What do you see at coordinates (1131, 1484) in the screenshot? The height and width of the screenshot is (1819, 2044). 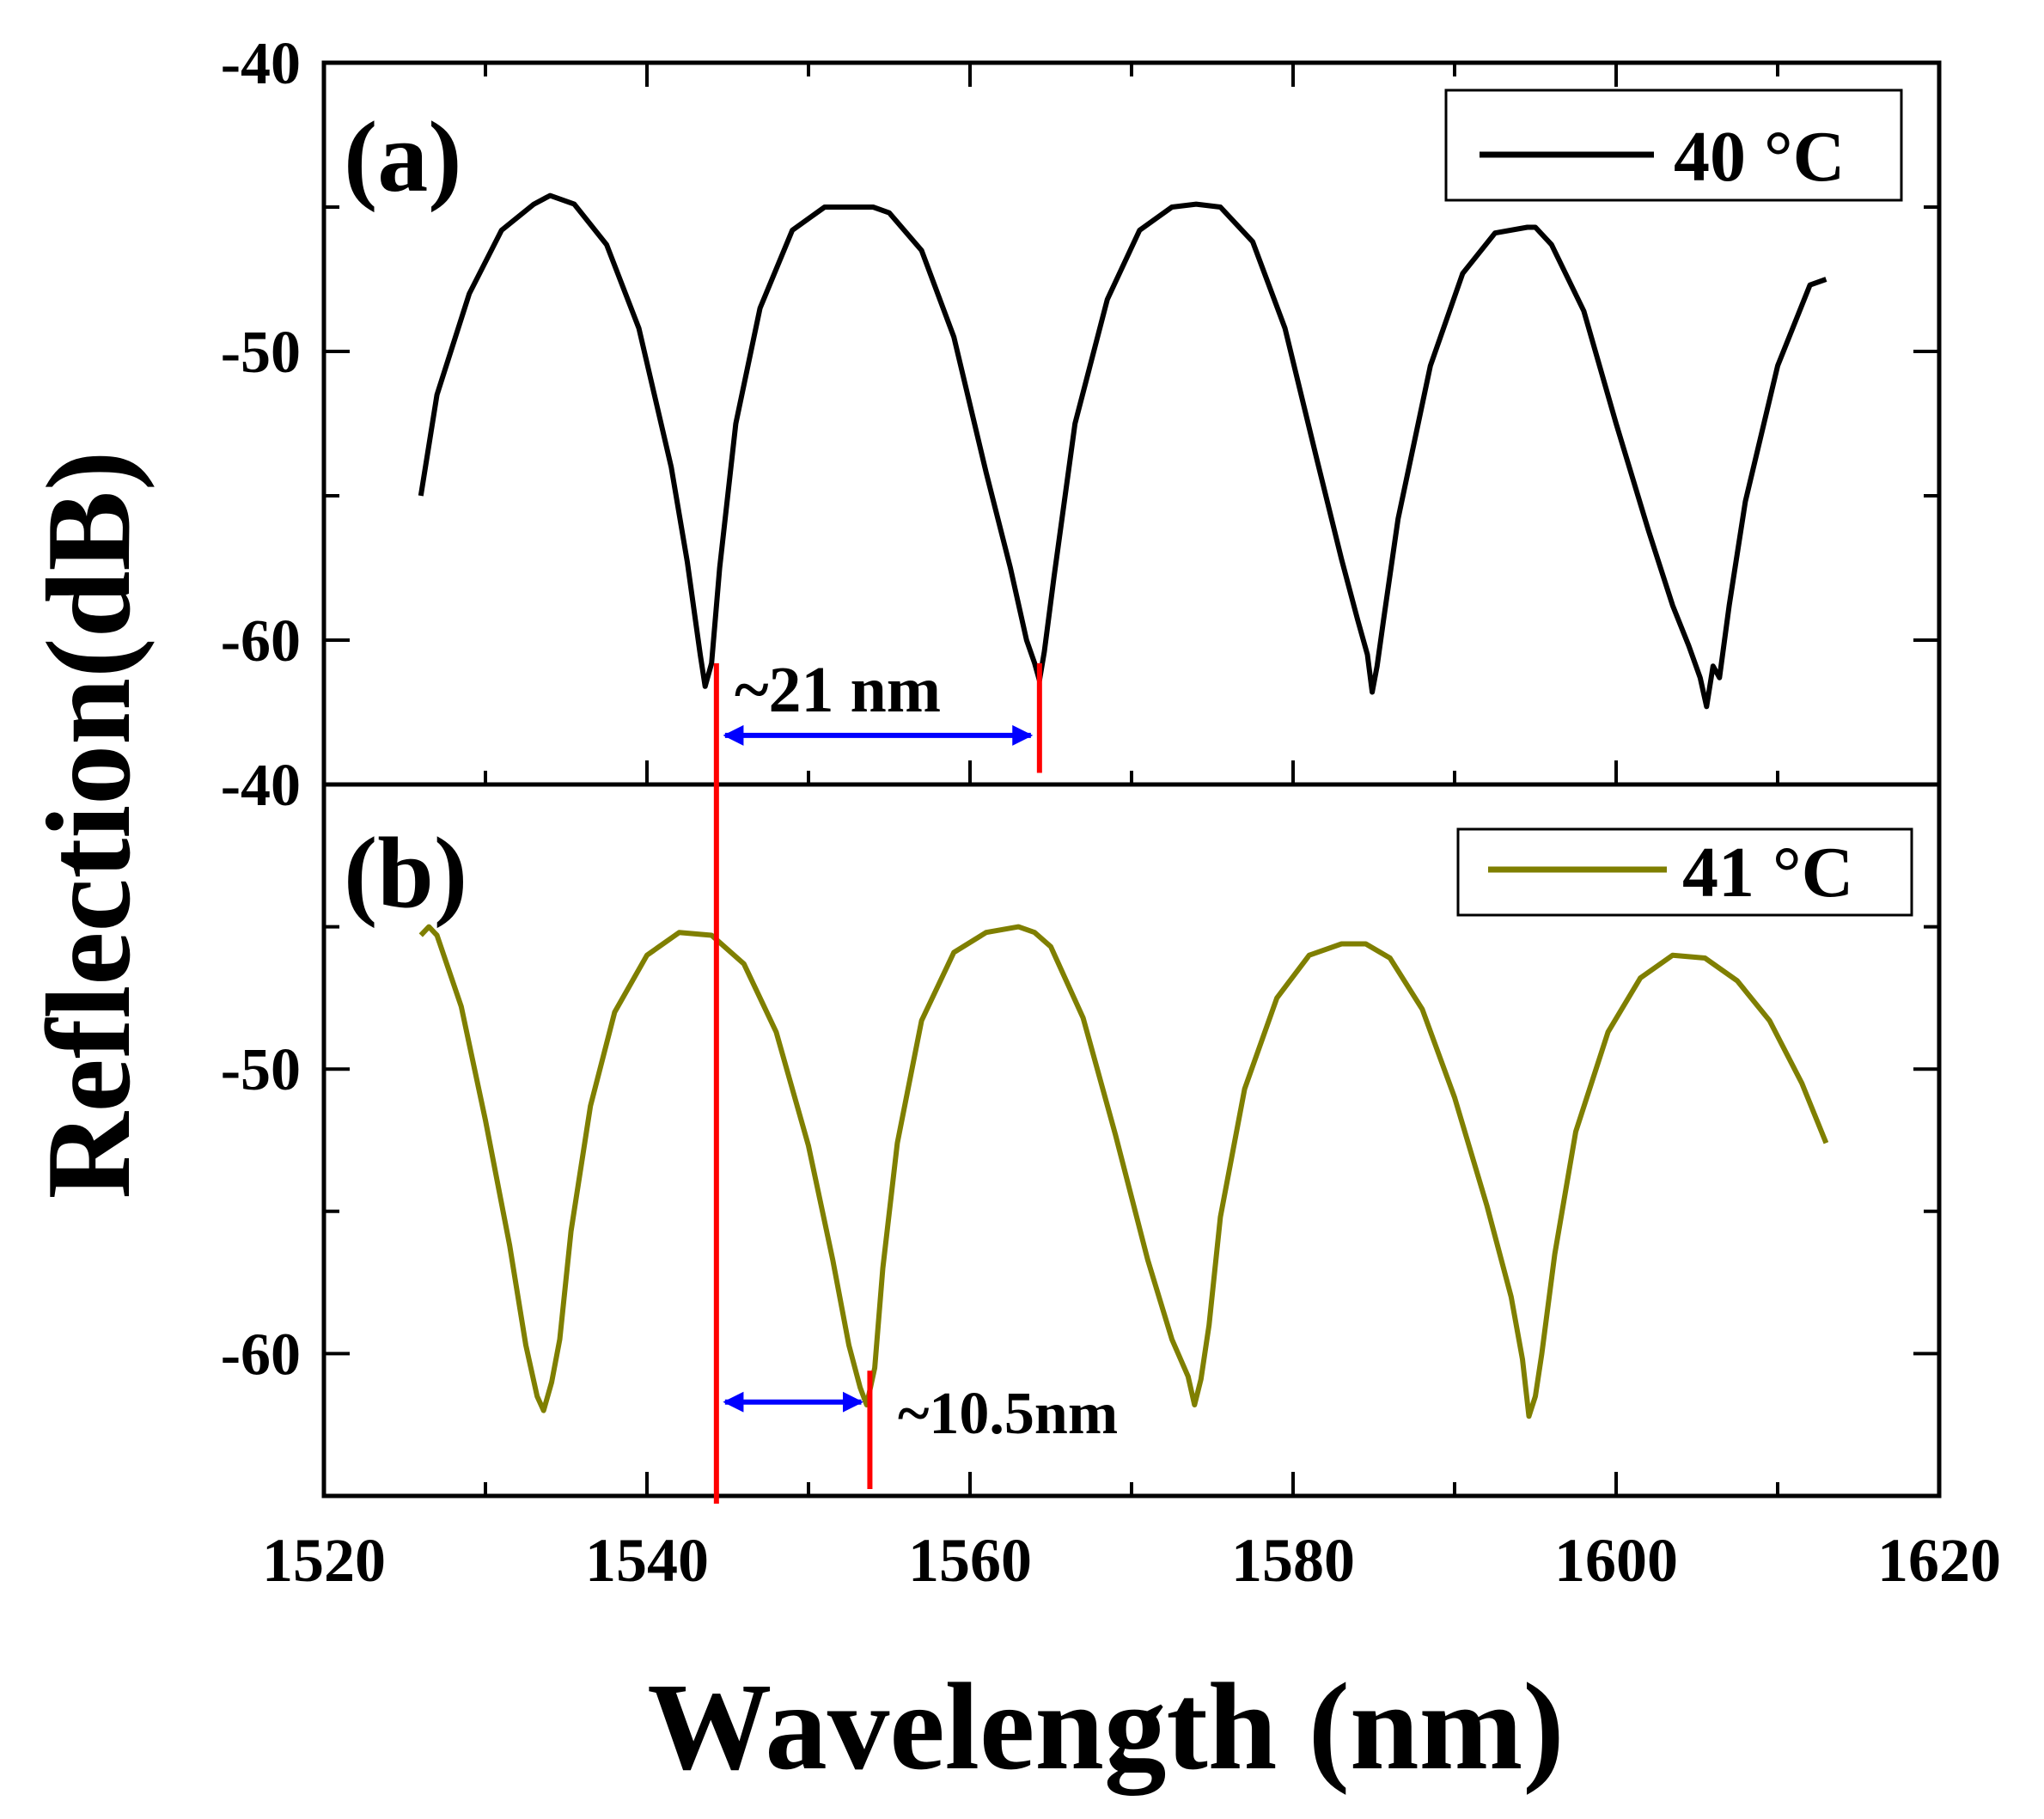 I see `panel-b-x-ticks` at bounding box center [1131, 1484].